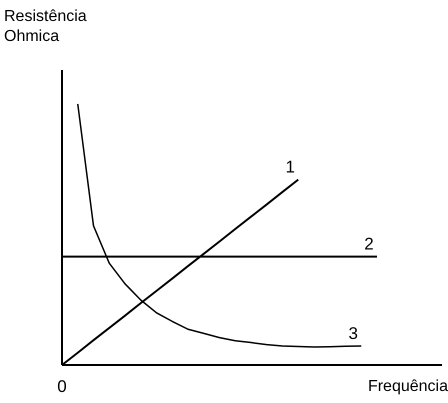 The image size is (448, 403). Describe the element at coordinates (290, 167) in the screenshot. I see `series-label: 1` at that location.